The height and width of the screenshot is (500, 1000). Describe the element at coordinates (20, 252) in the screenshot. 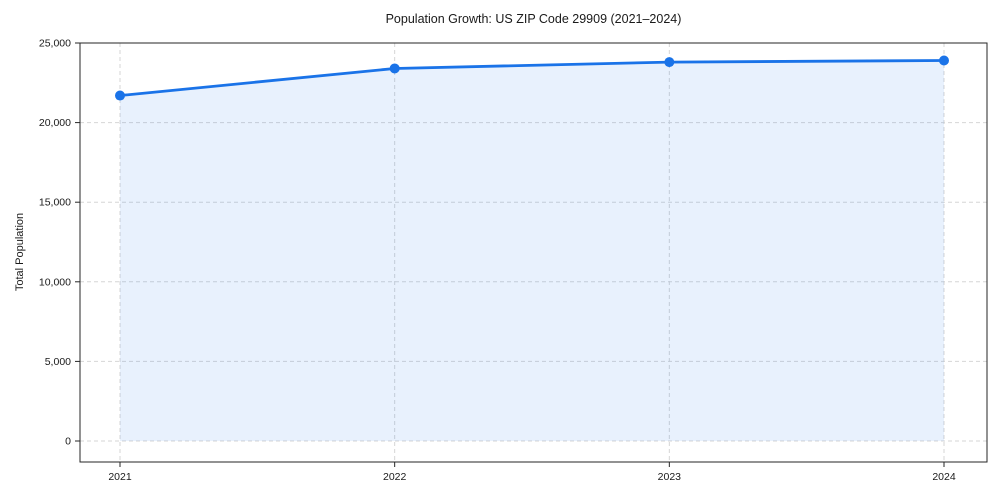

I see `y-axis-label: Total Population` at that location.